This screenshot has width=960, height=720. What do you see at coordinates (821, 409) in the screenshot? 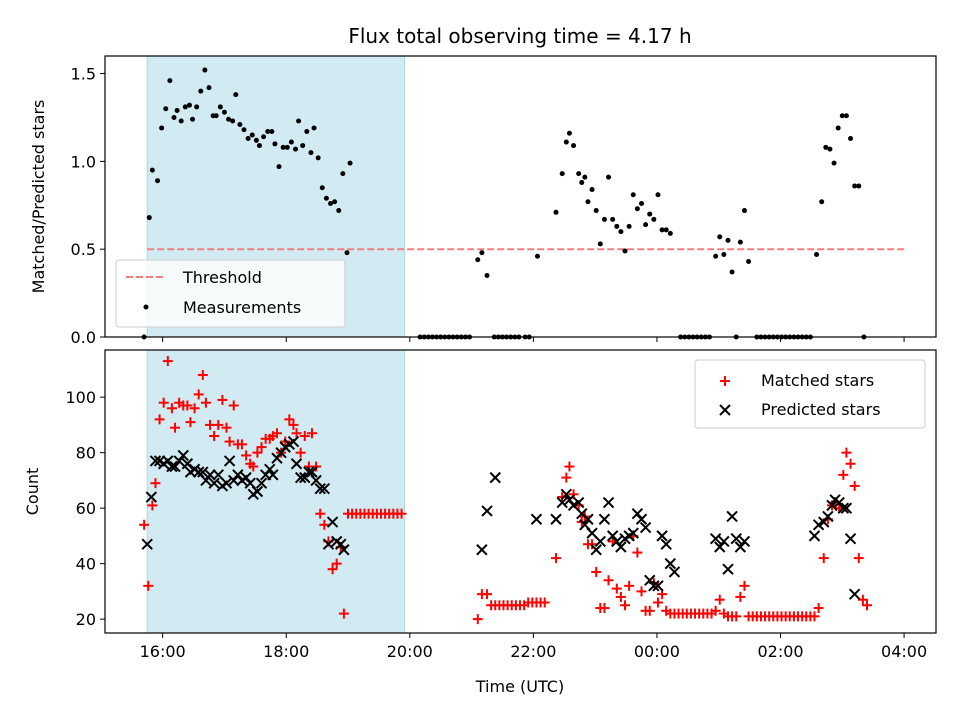
I see `legend-predicted-label: Predicted stars` at bounding box center [821, 409].